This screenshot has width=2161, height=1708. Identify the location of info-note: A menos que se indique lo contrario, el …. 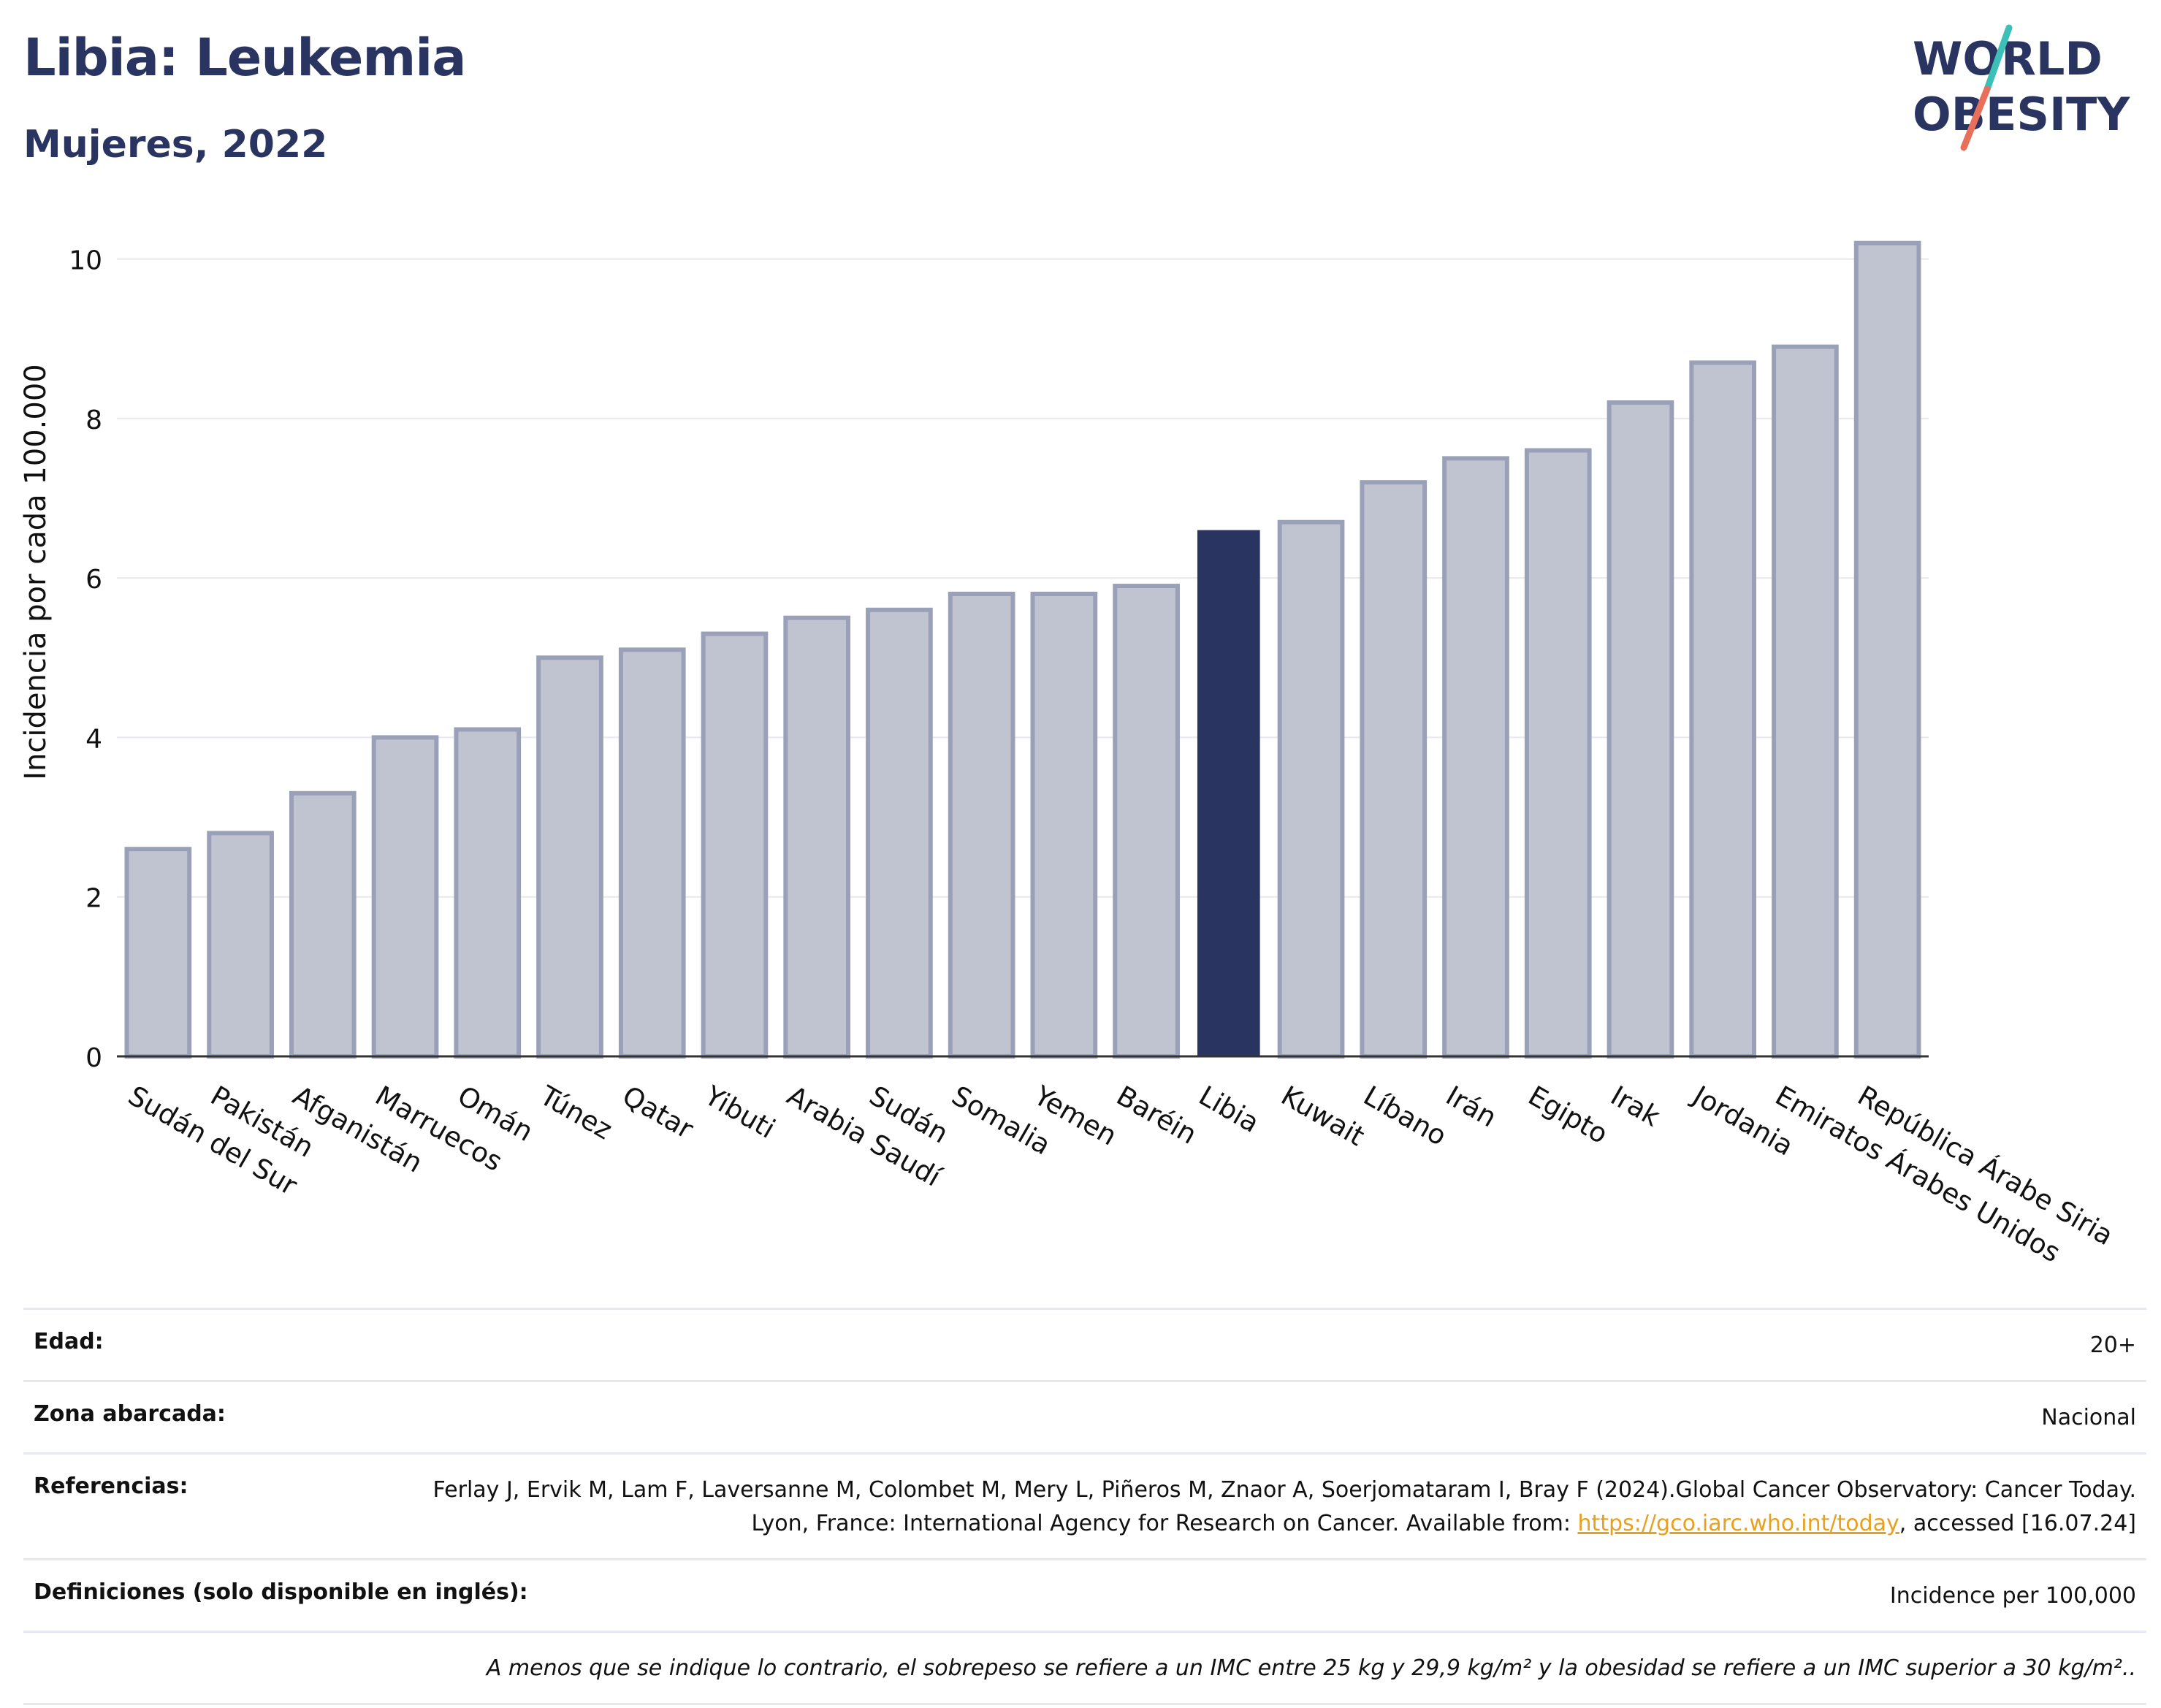
(1311, 1668).